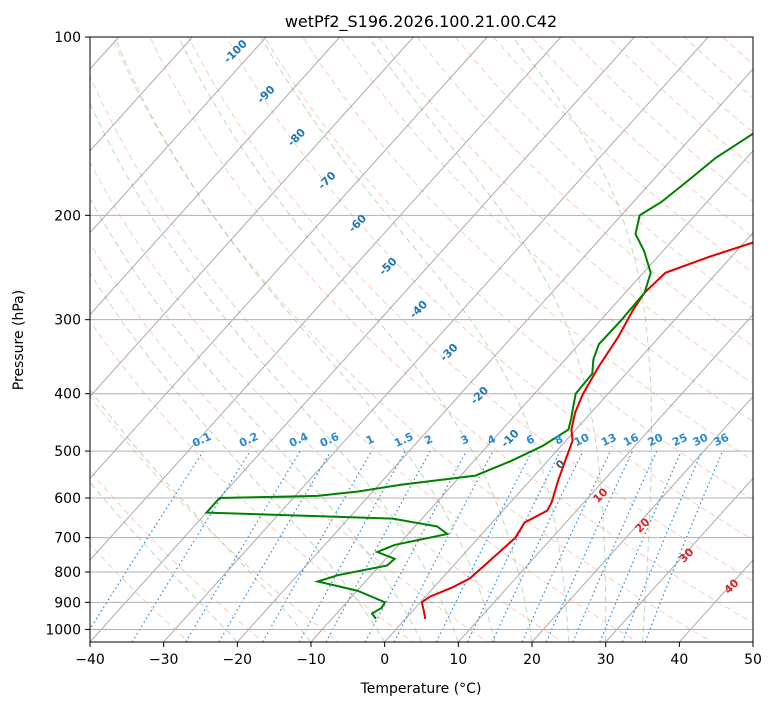 The image size is (775, 708). I want to click on isotherm-label: -100, so click(235, 51).